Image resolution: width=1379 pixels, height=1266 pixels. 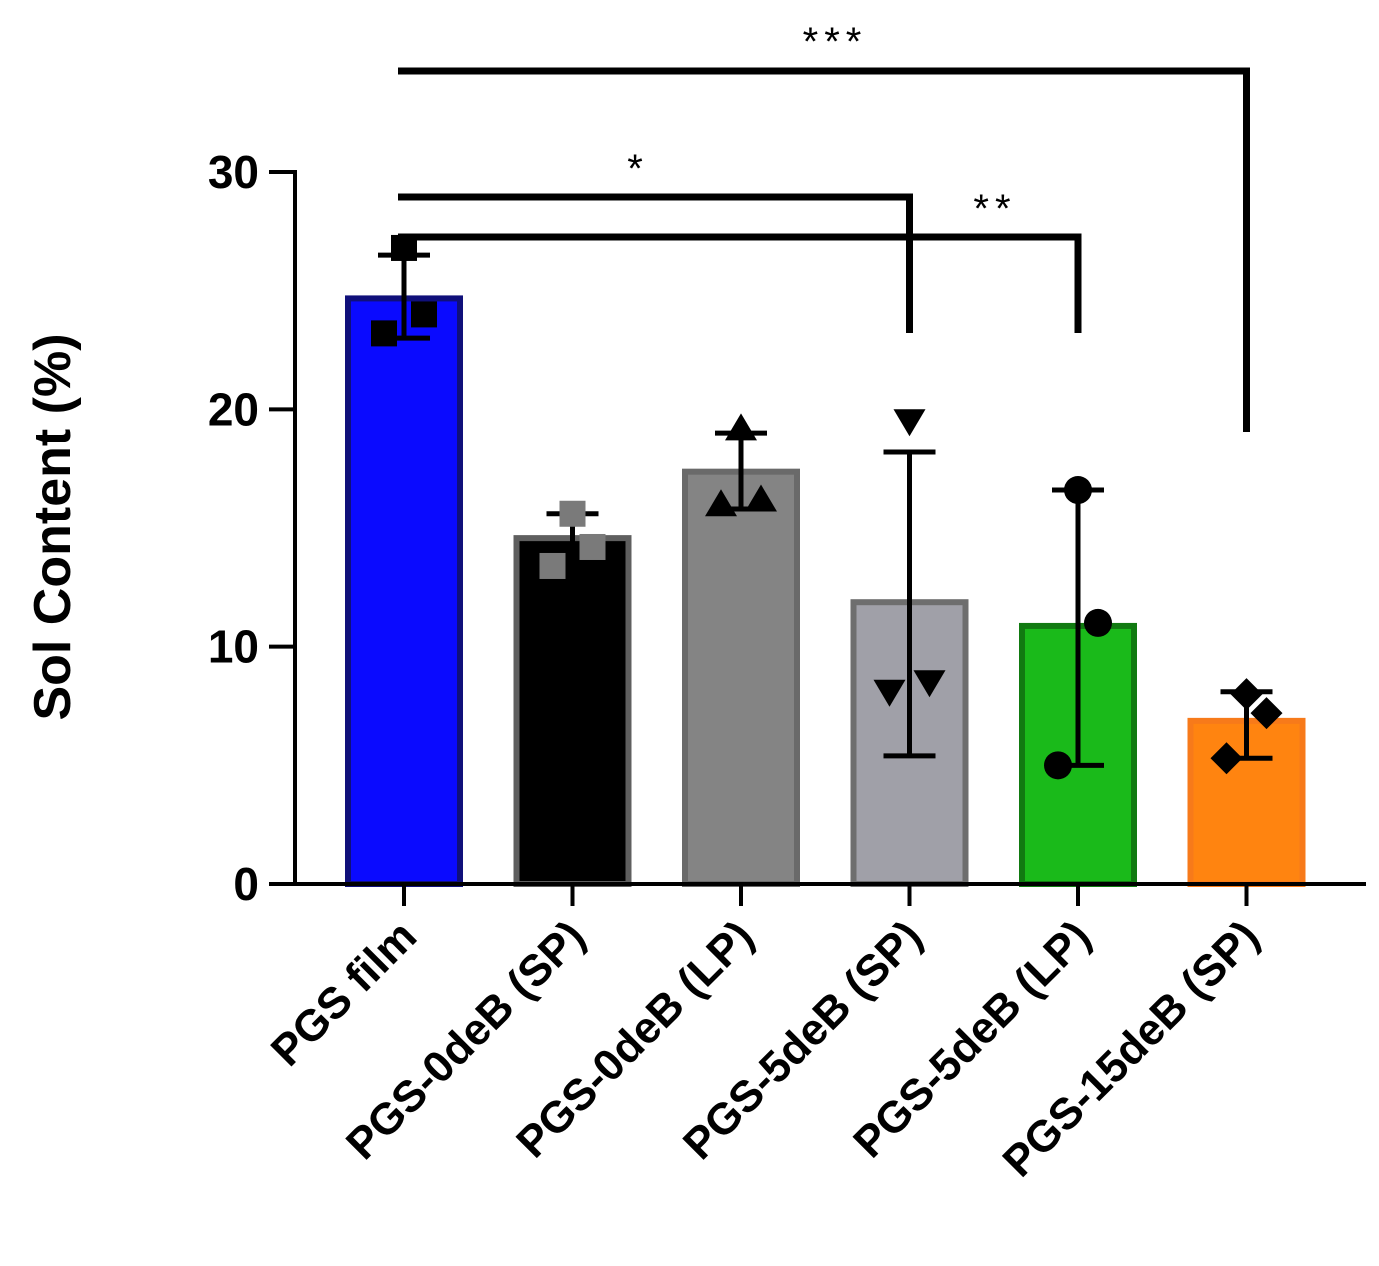 What do you see at coordinates (246, 884) in the screenshot?
I see `y-tick-label-0: 0` at bounding box center [246, 884].